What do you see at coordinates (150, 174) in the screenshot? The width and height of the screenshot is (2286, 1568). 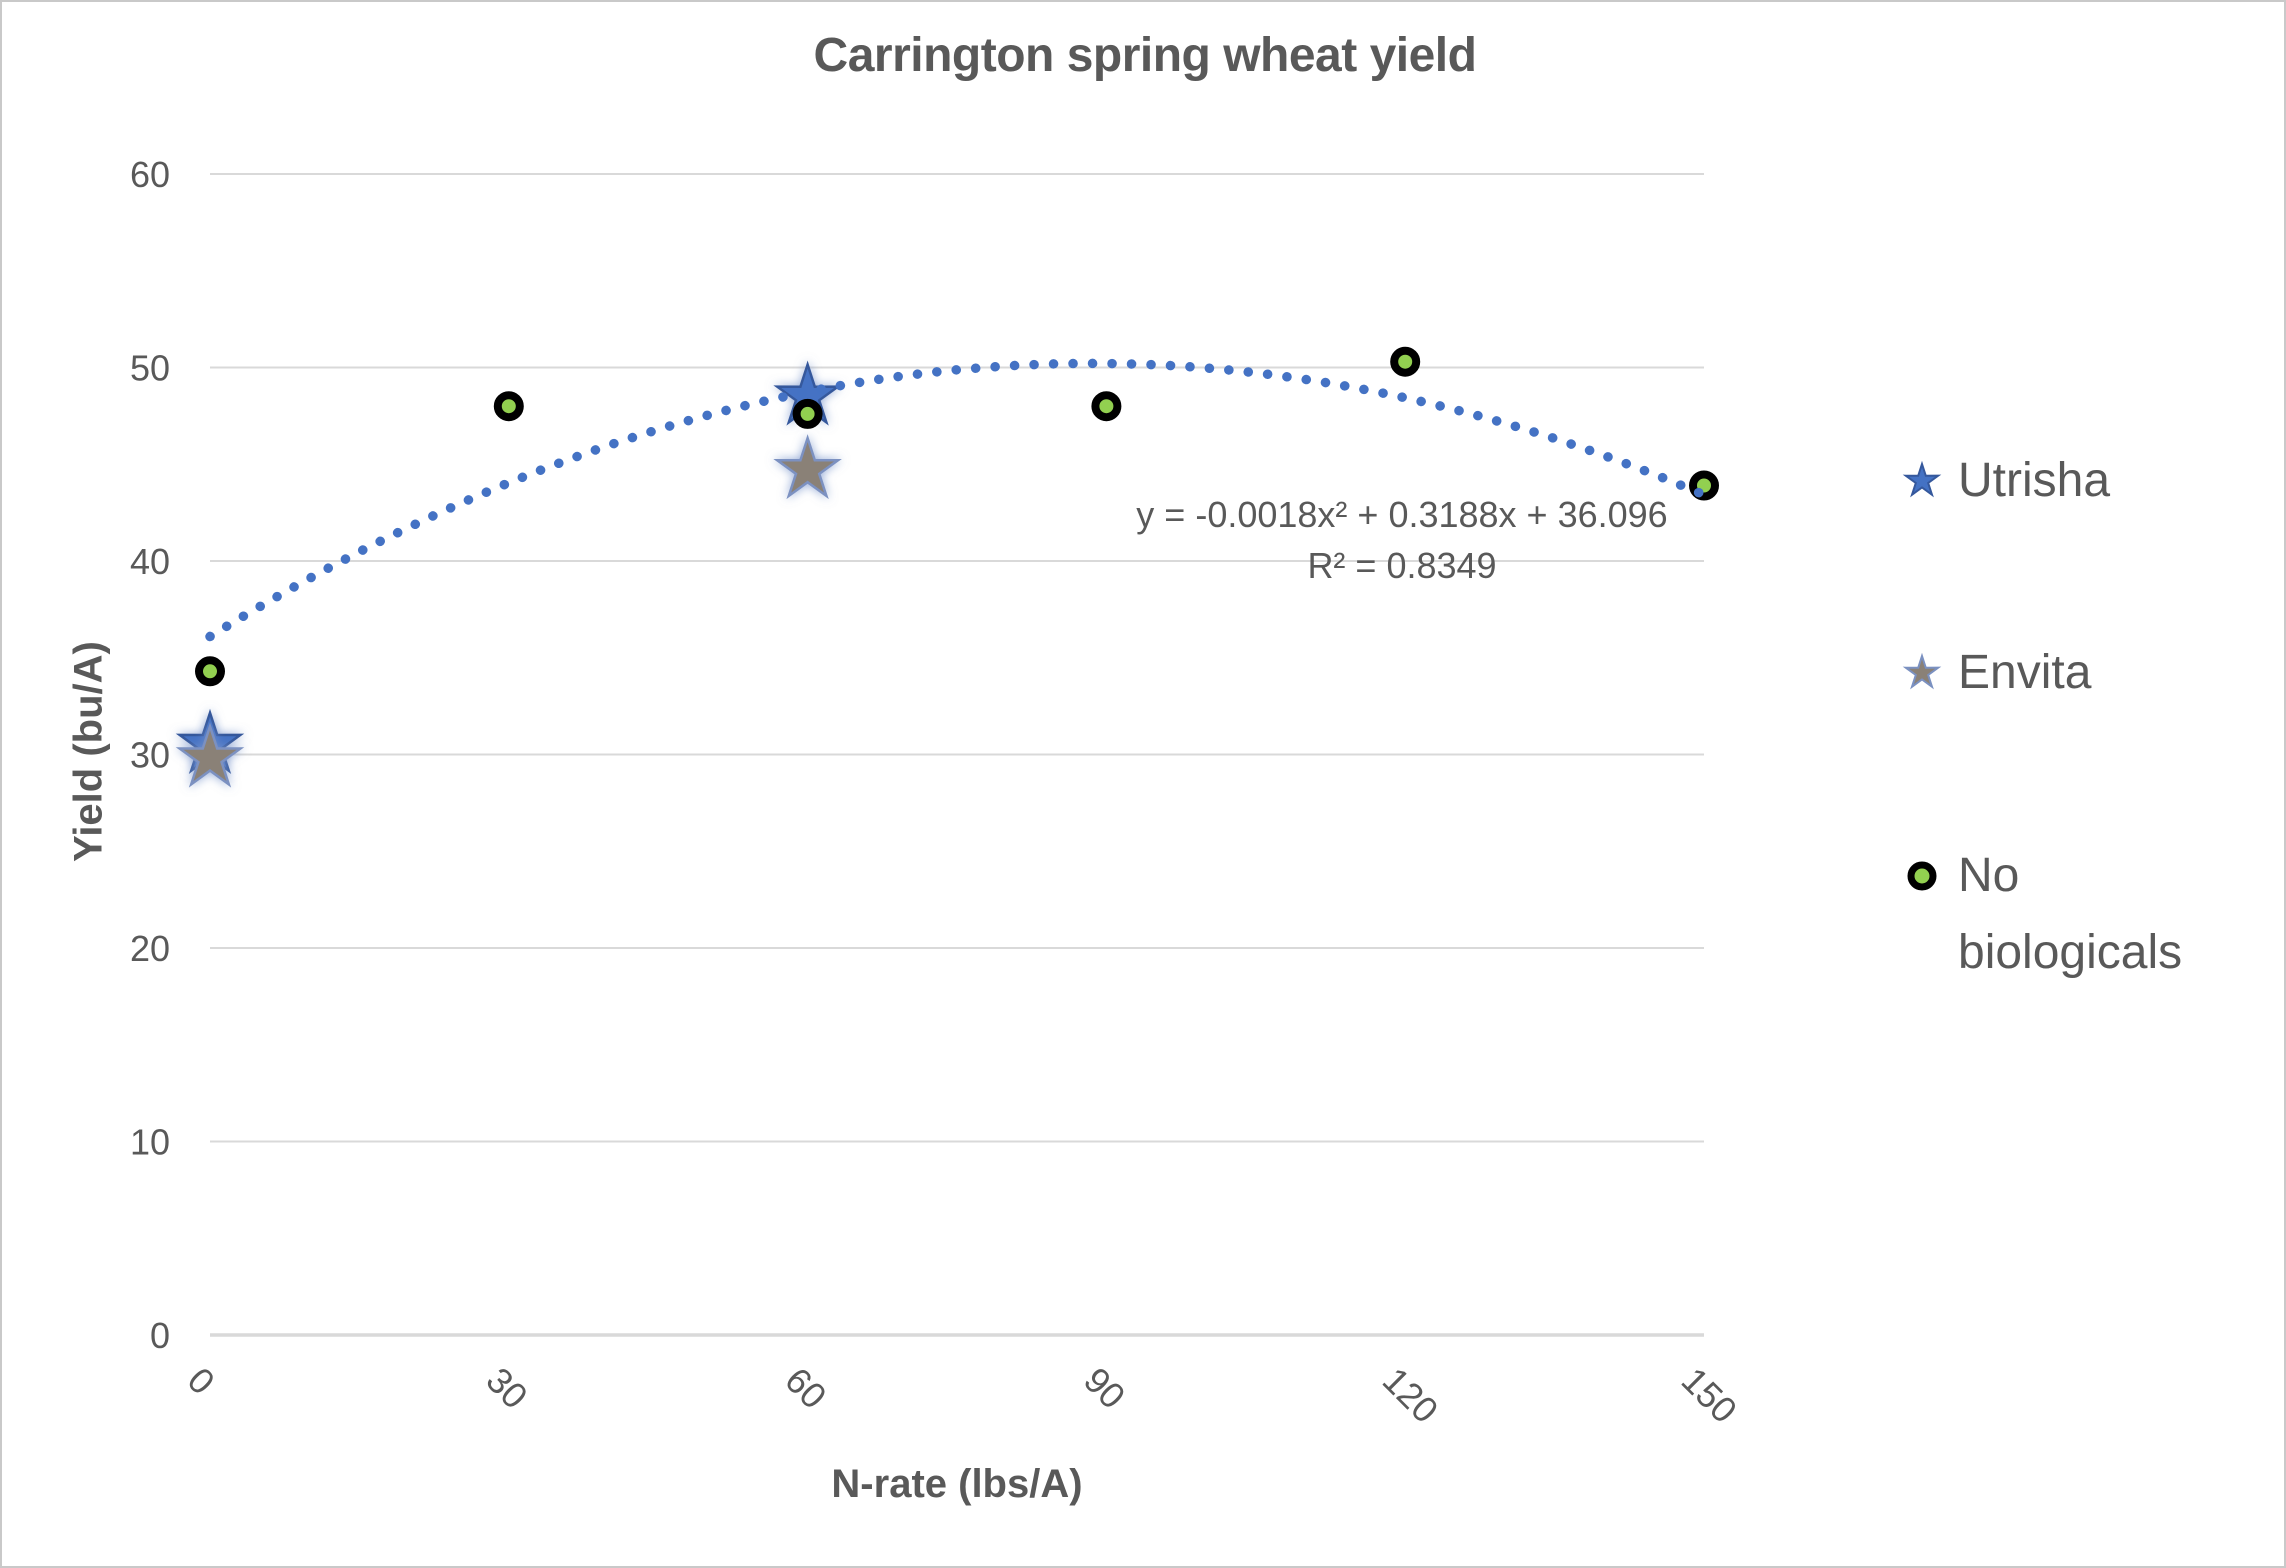 I see `y-tick-label: 60` at bounding box center [150, 174].